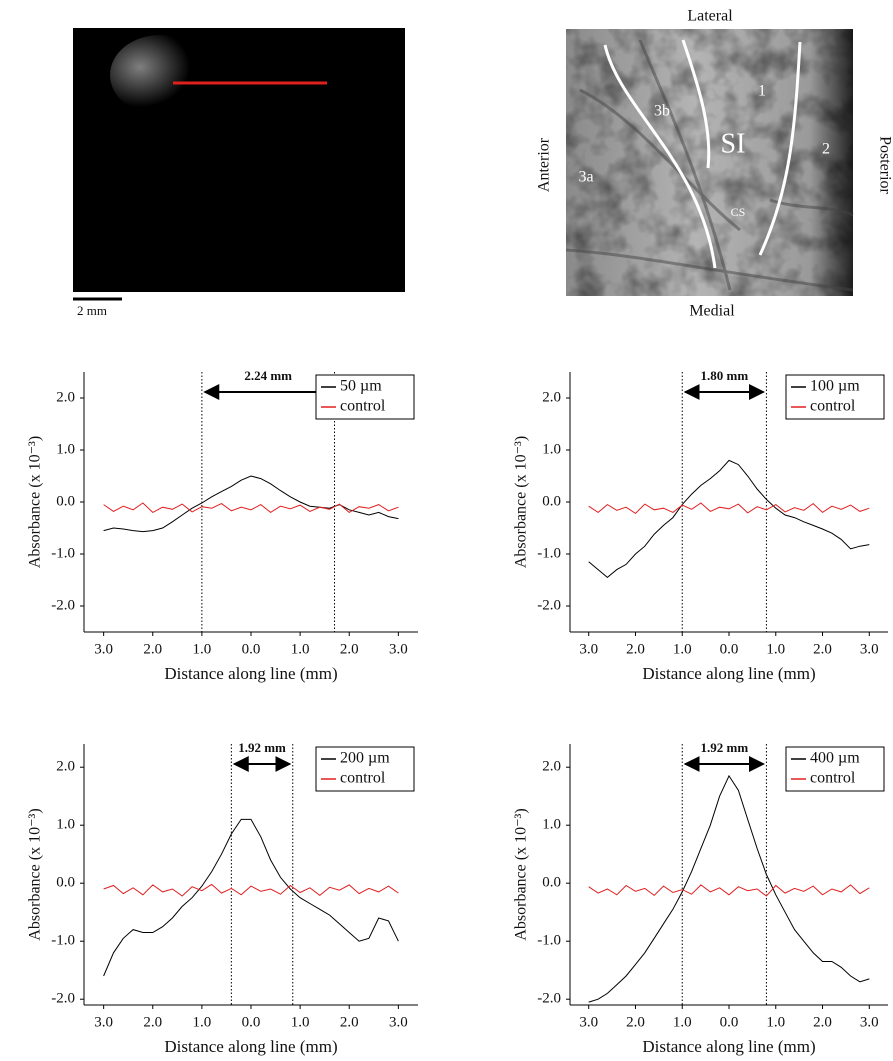 This screenshot has height=1061, width=893. I want to click on area-boundaries, so click(702, 154).